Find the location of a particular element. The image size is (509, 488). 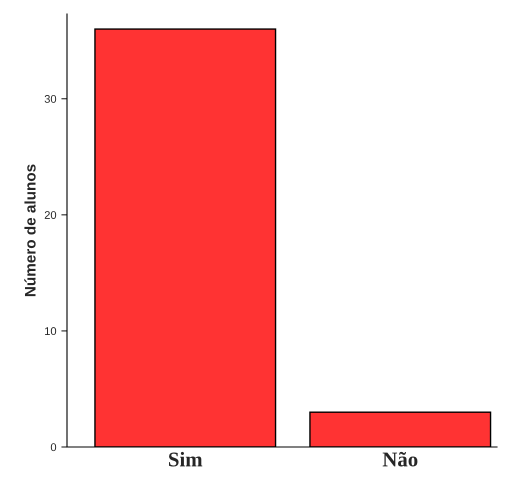

y-tick-label: 20 is located at coordinates (50, 215).